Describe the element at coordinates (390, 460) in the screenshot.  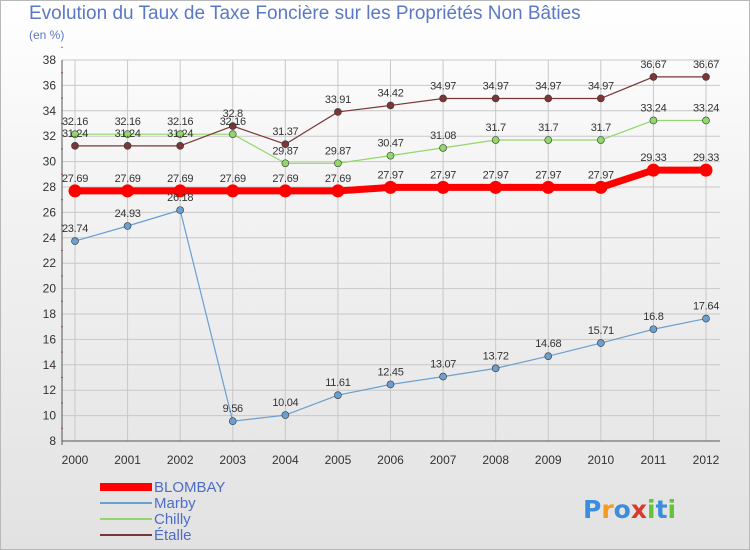
I see `x-tick-label: 2006` at that location.